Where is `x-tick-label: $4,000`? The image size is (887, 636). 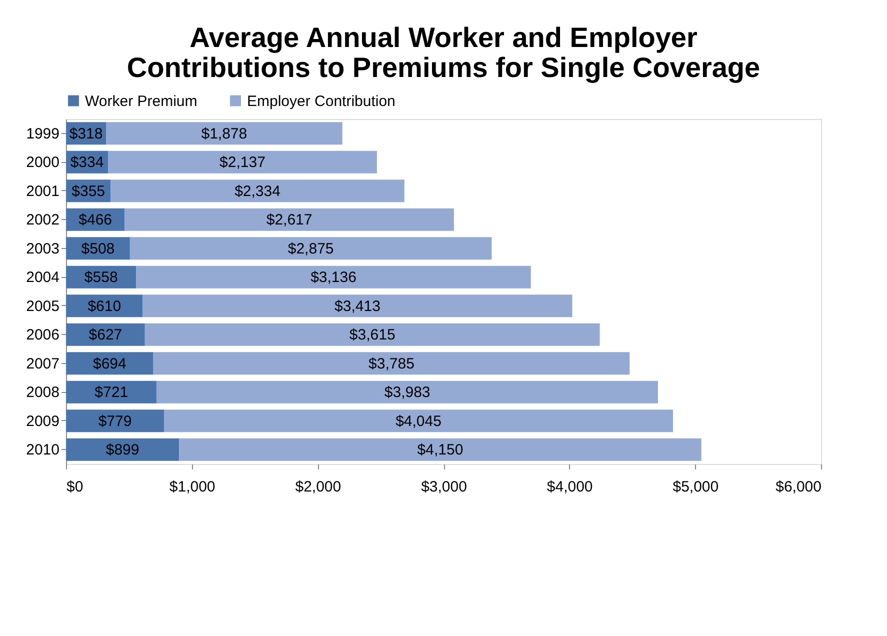
x-tick-label: $4,000 is located at coordinates (569, 487).